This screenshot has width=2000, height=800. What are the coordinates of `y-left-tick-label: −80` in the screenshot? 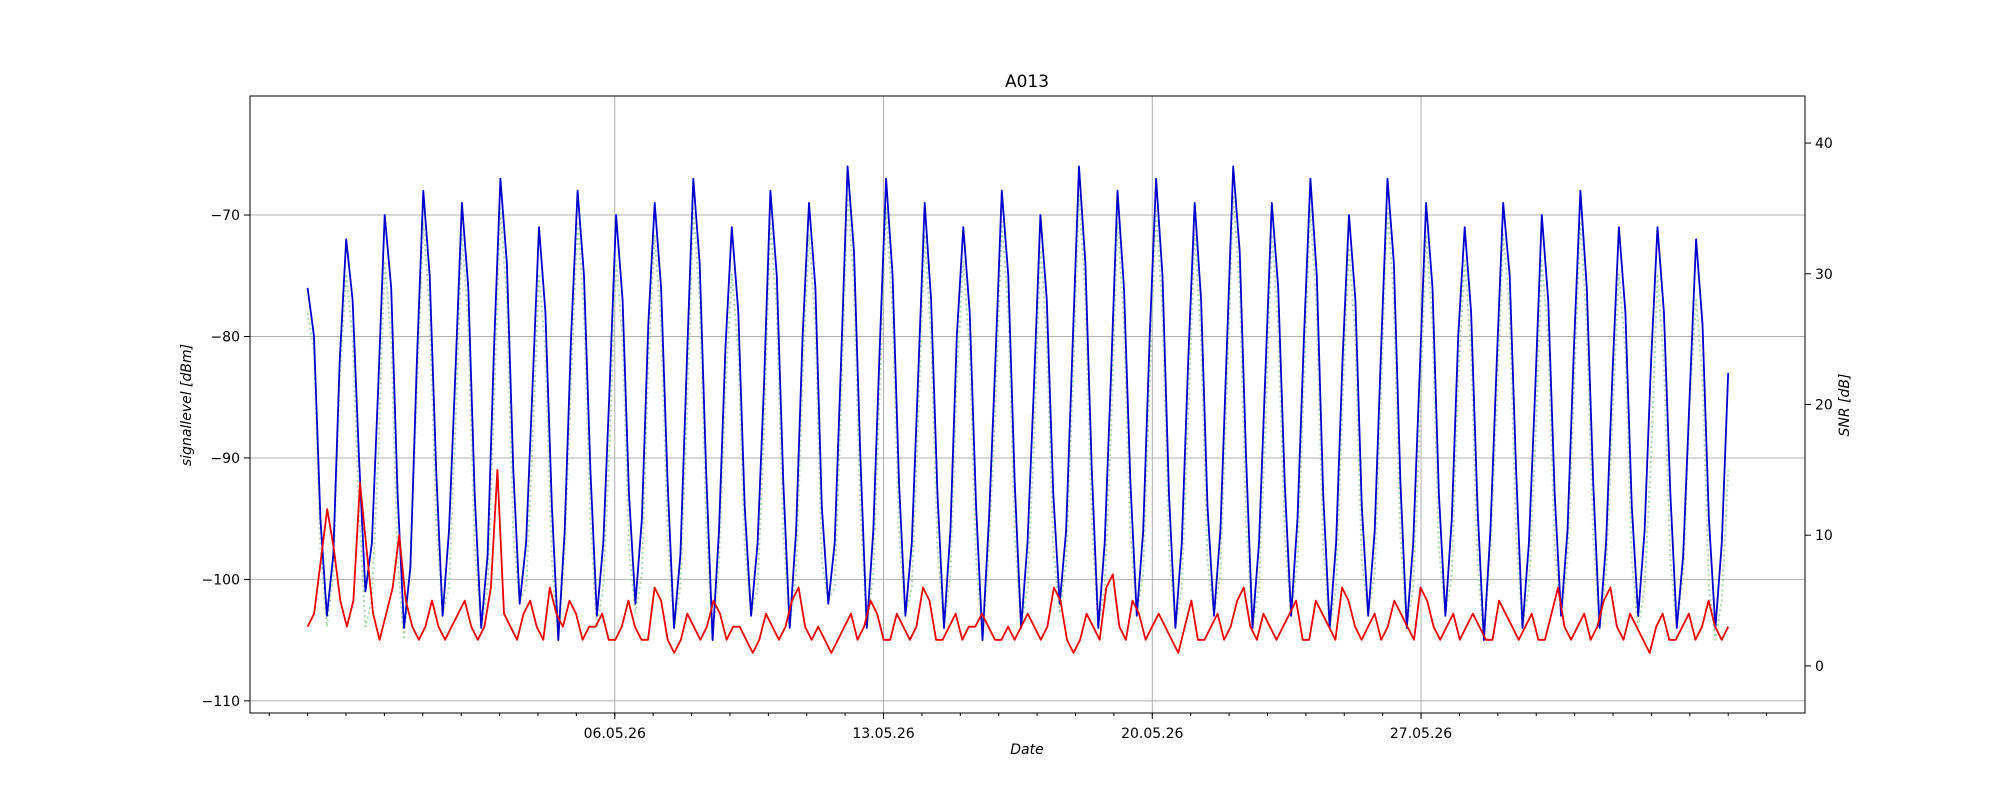 It's located at (225, 337).